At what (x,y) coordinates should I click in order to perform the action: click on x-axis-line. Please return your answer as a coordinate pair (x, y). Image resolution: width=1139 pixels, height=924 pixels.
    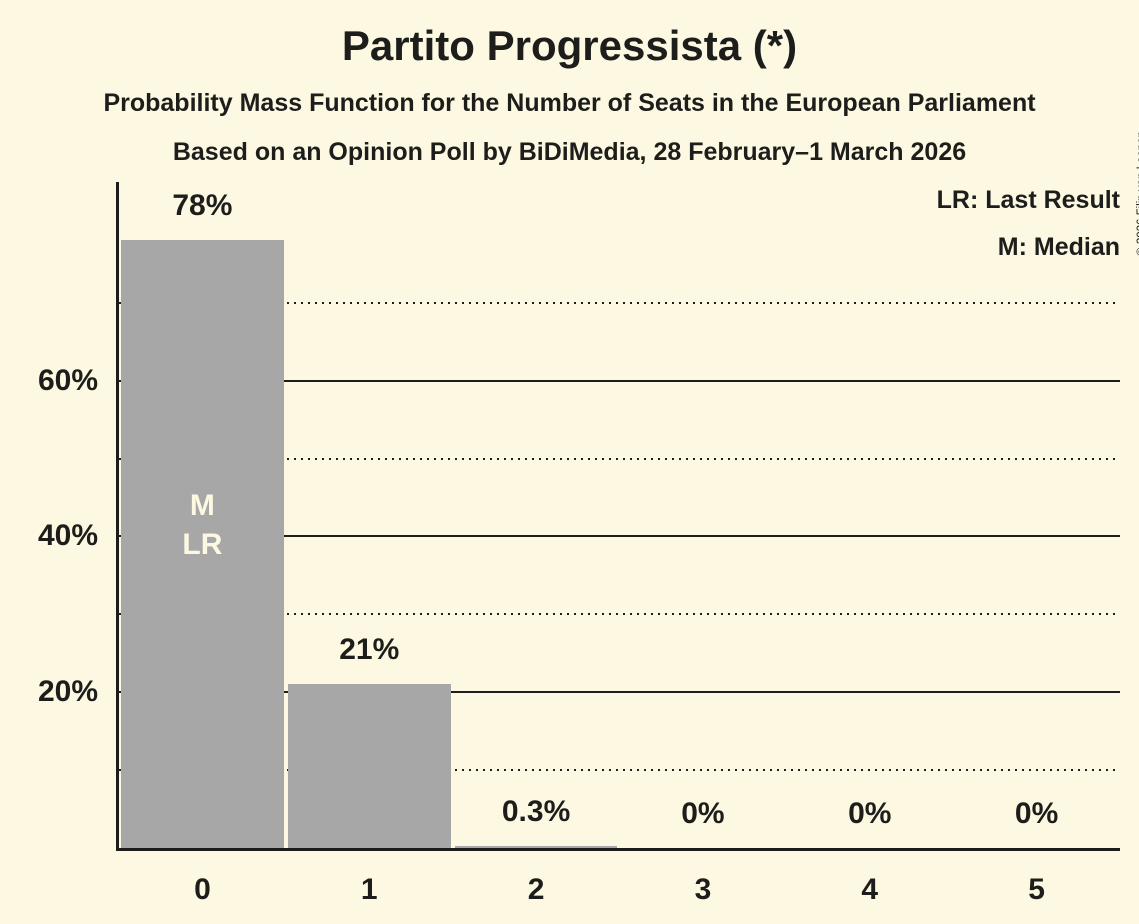
    Looking at the image, I should click on (618, 849).